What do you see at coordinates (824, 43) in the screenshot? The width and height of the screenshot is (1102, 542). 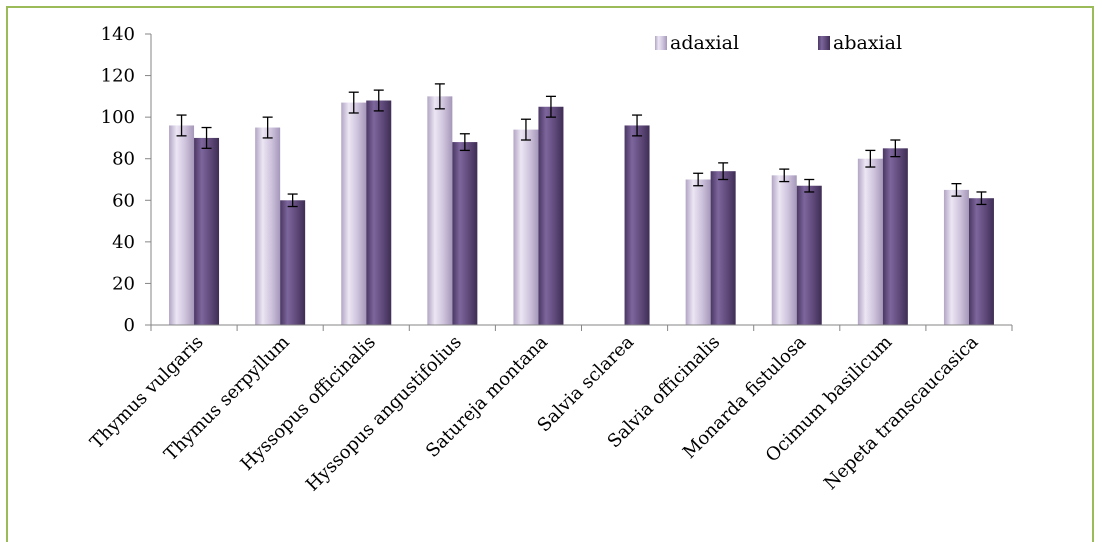 I see `legend-swatch-abaxial` at bounding box center [824, 43].